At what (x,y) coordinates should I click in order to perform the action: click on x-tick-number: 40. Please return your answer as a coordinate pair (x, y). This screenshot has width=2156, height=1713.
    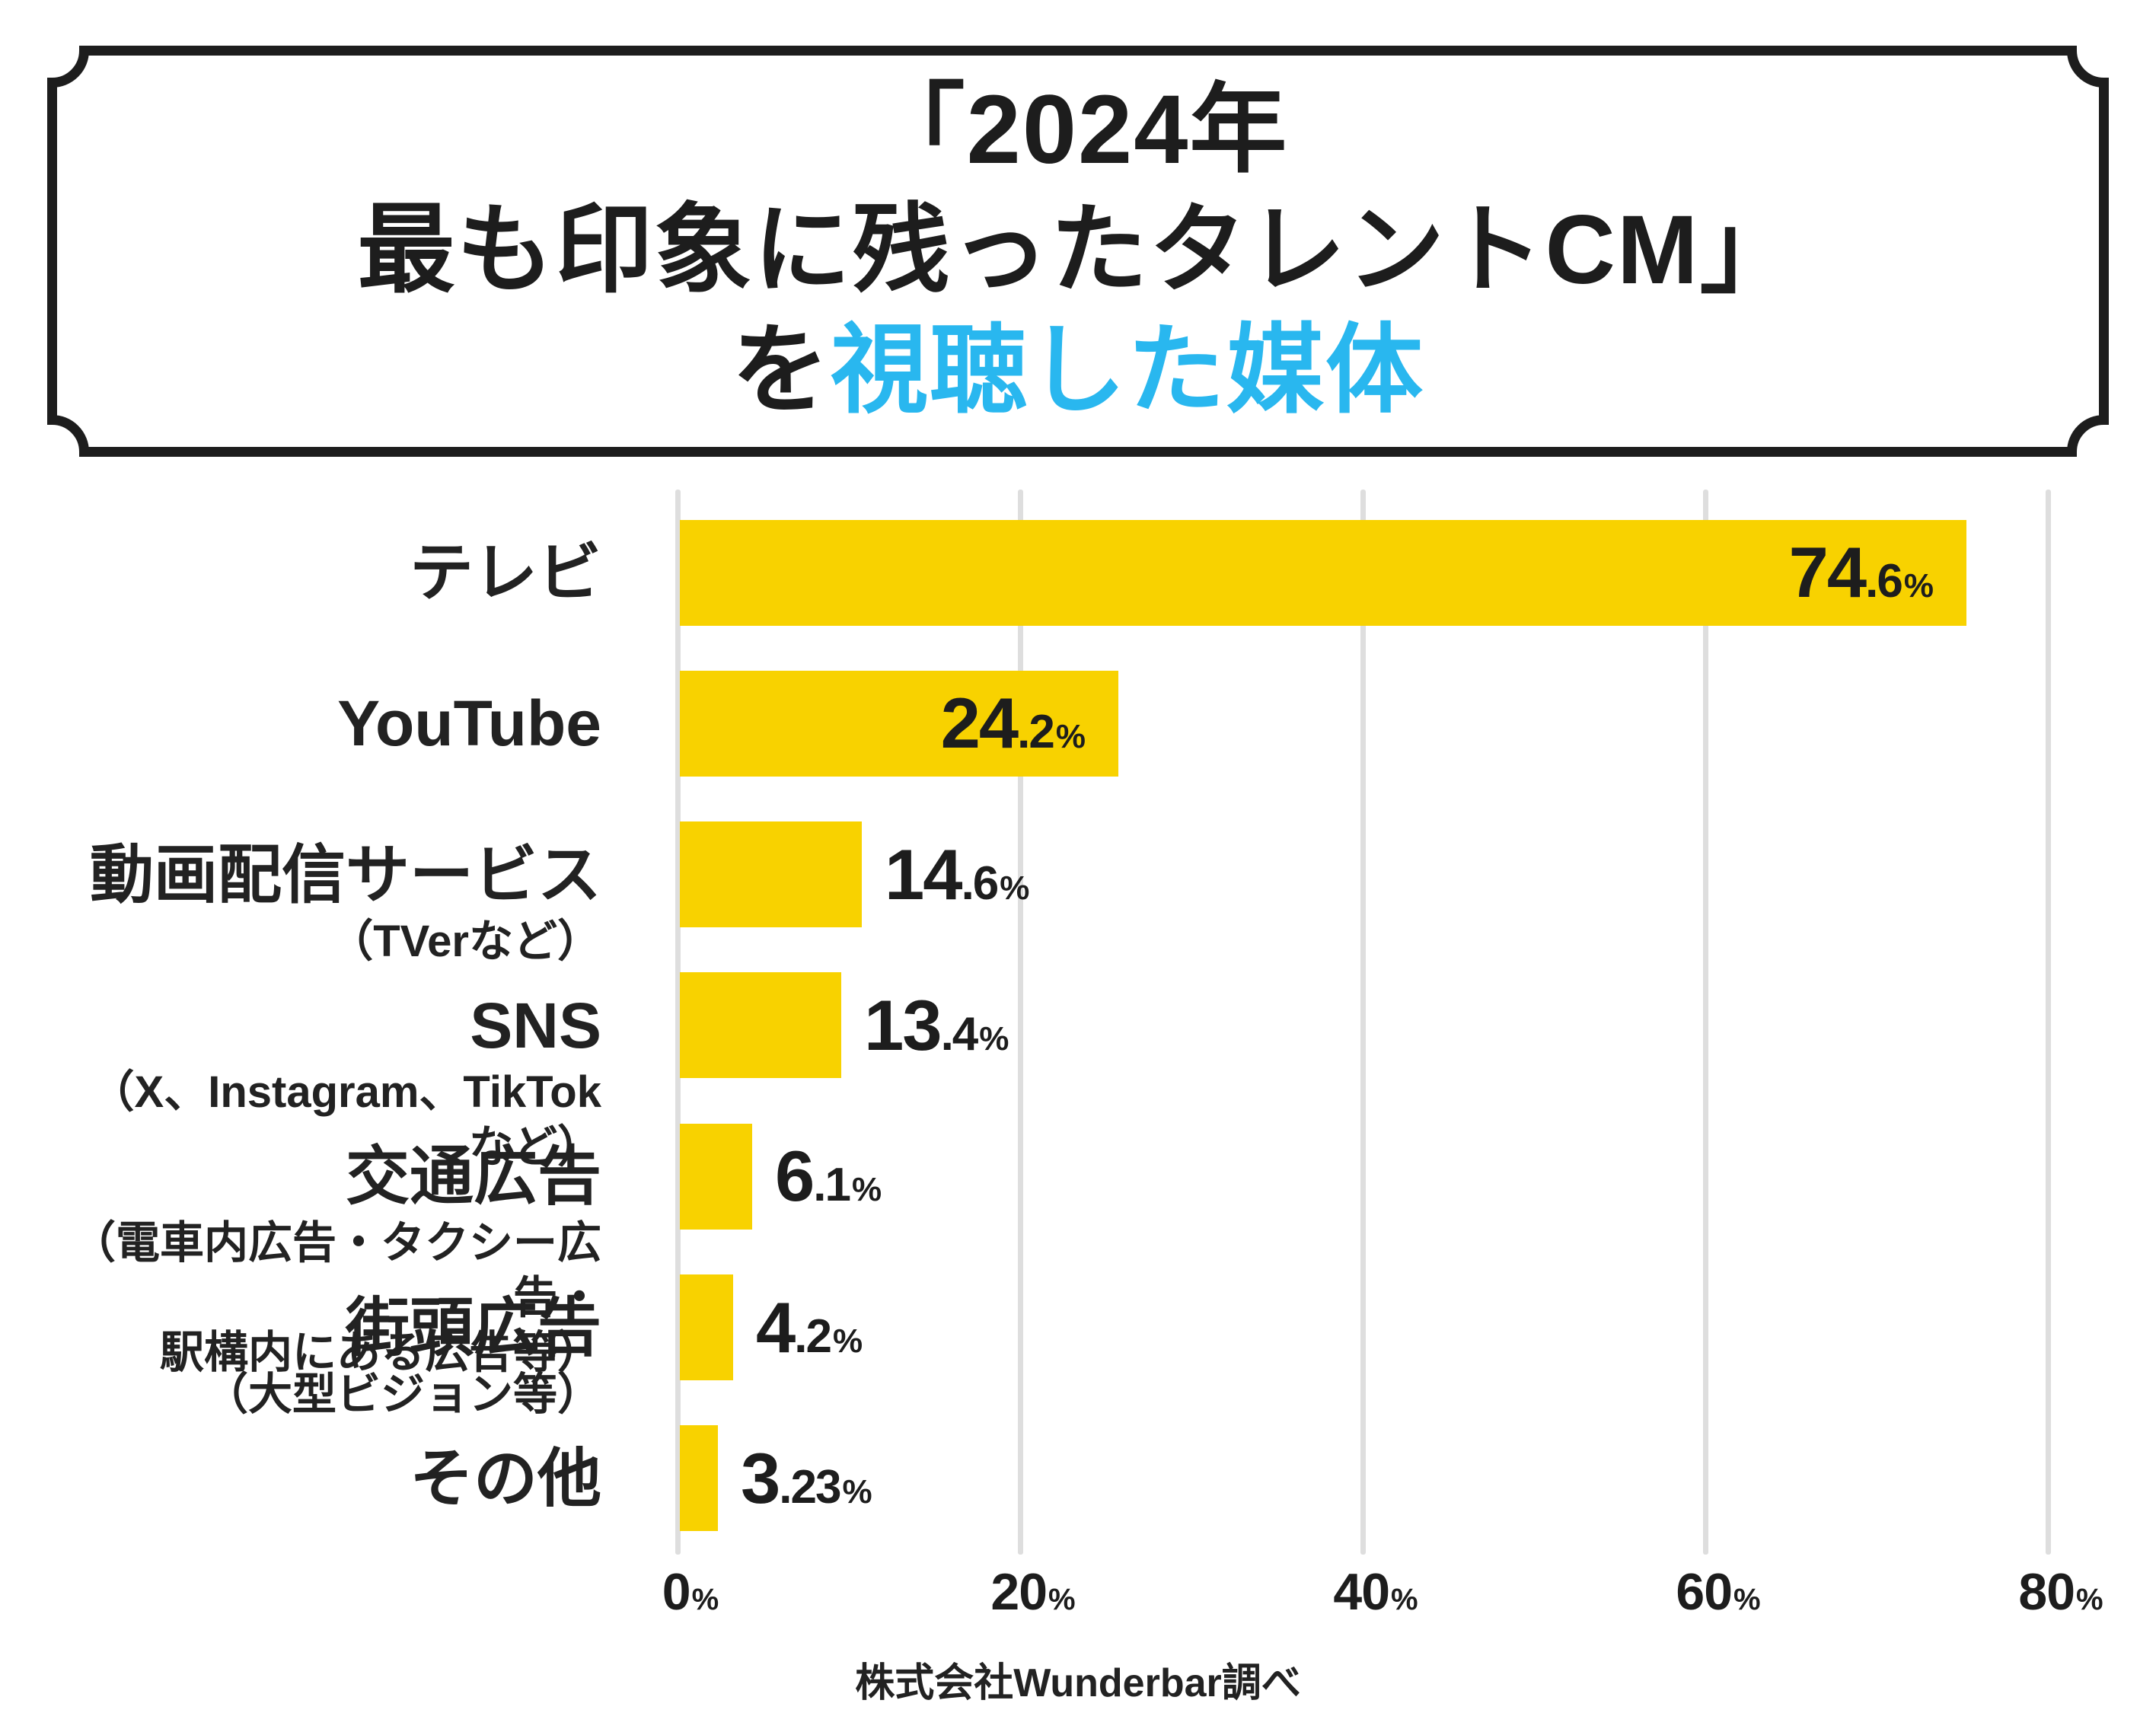
    Looking at the image, I should click on (1361, 1592).